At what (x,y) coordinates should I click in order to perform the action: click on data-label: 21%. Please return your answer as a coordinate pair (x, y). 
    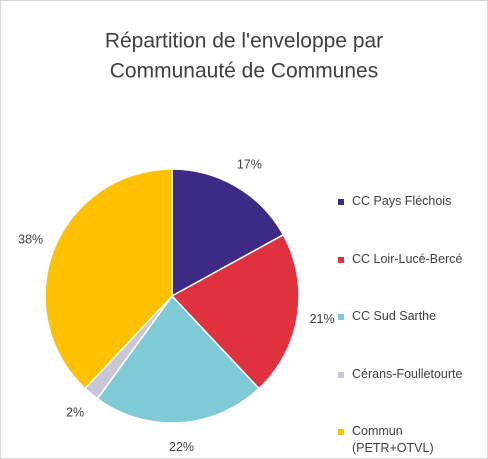
    Looking at the image, I should click on (322, 319).